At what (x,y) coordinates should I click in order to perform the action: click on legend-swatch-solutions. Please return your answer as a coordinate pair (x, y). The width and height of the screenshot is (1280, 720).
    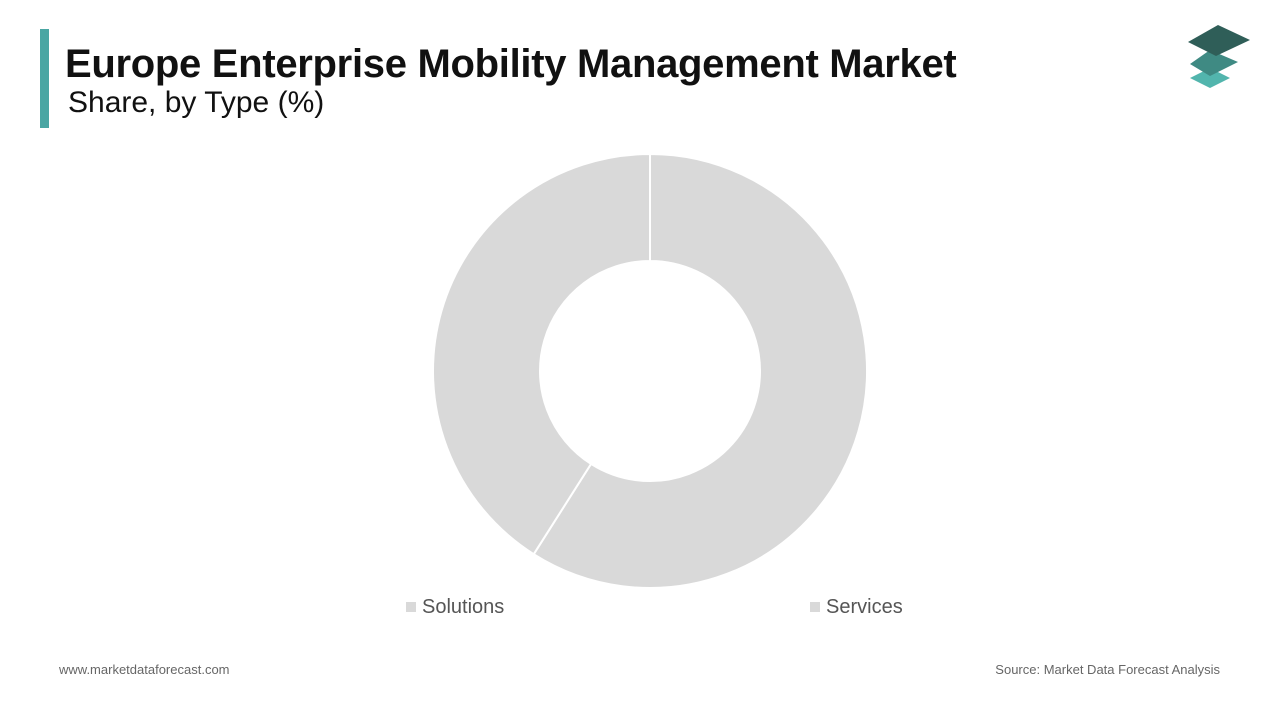
    Looking at the image, I should click on (411, 607).